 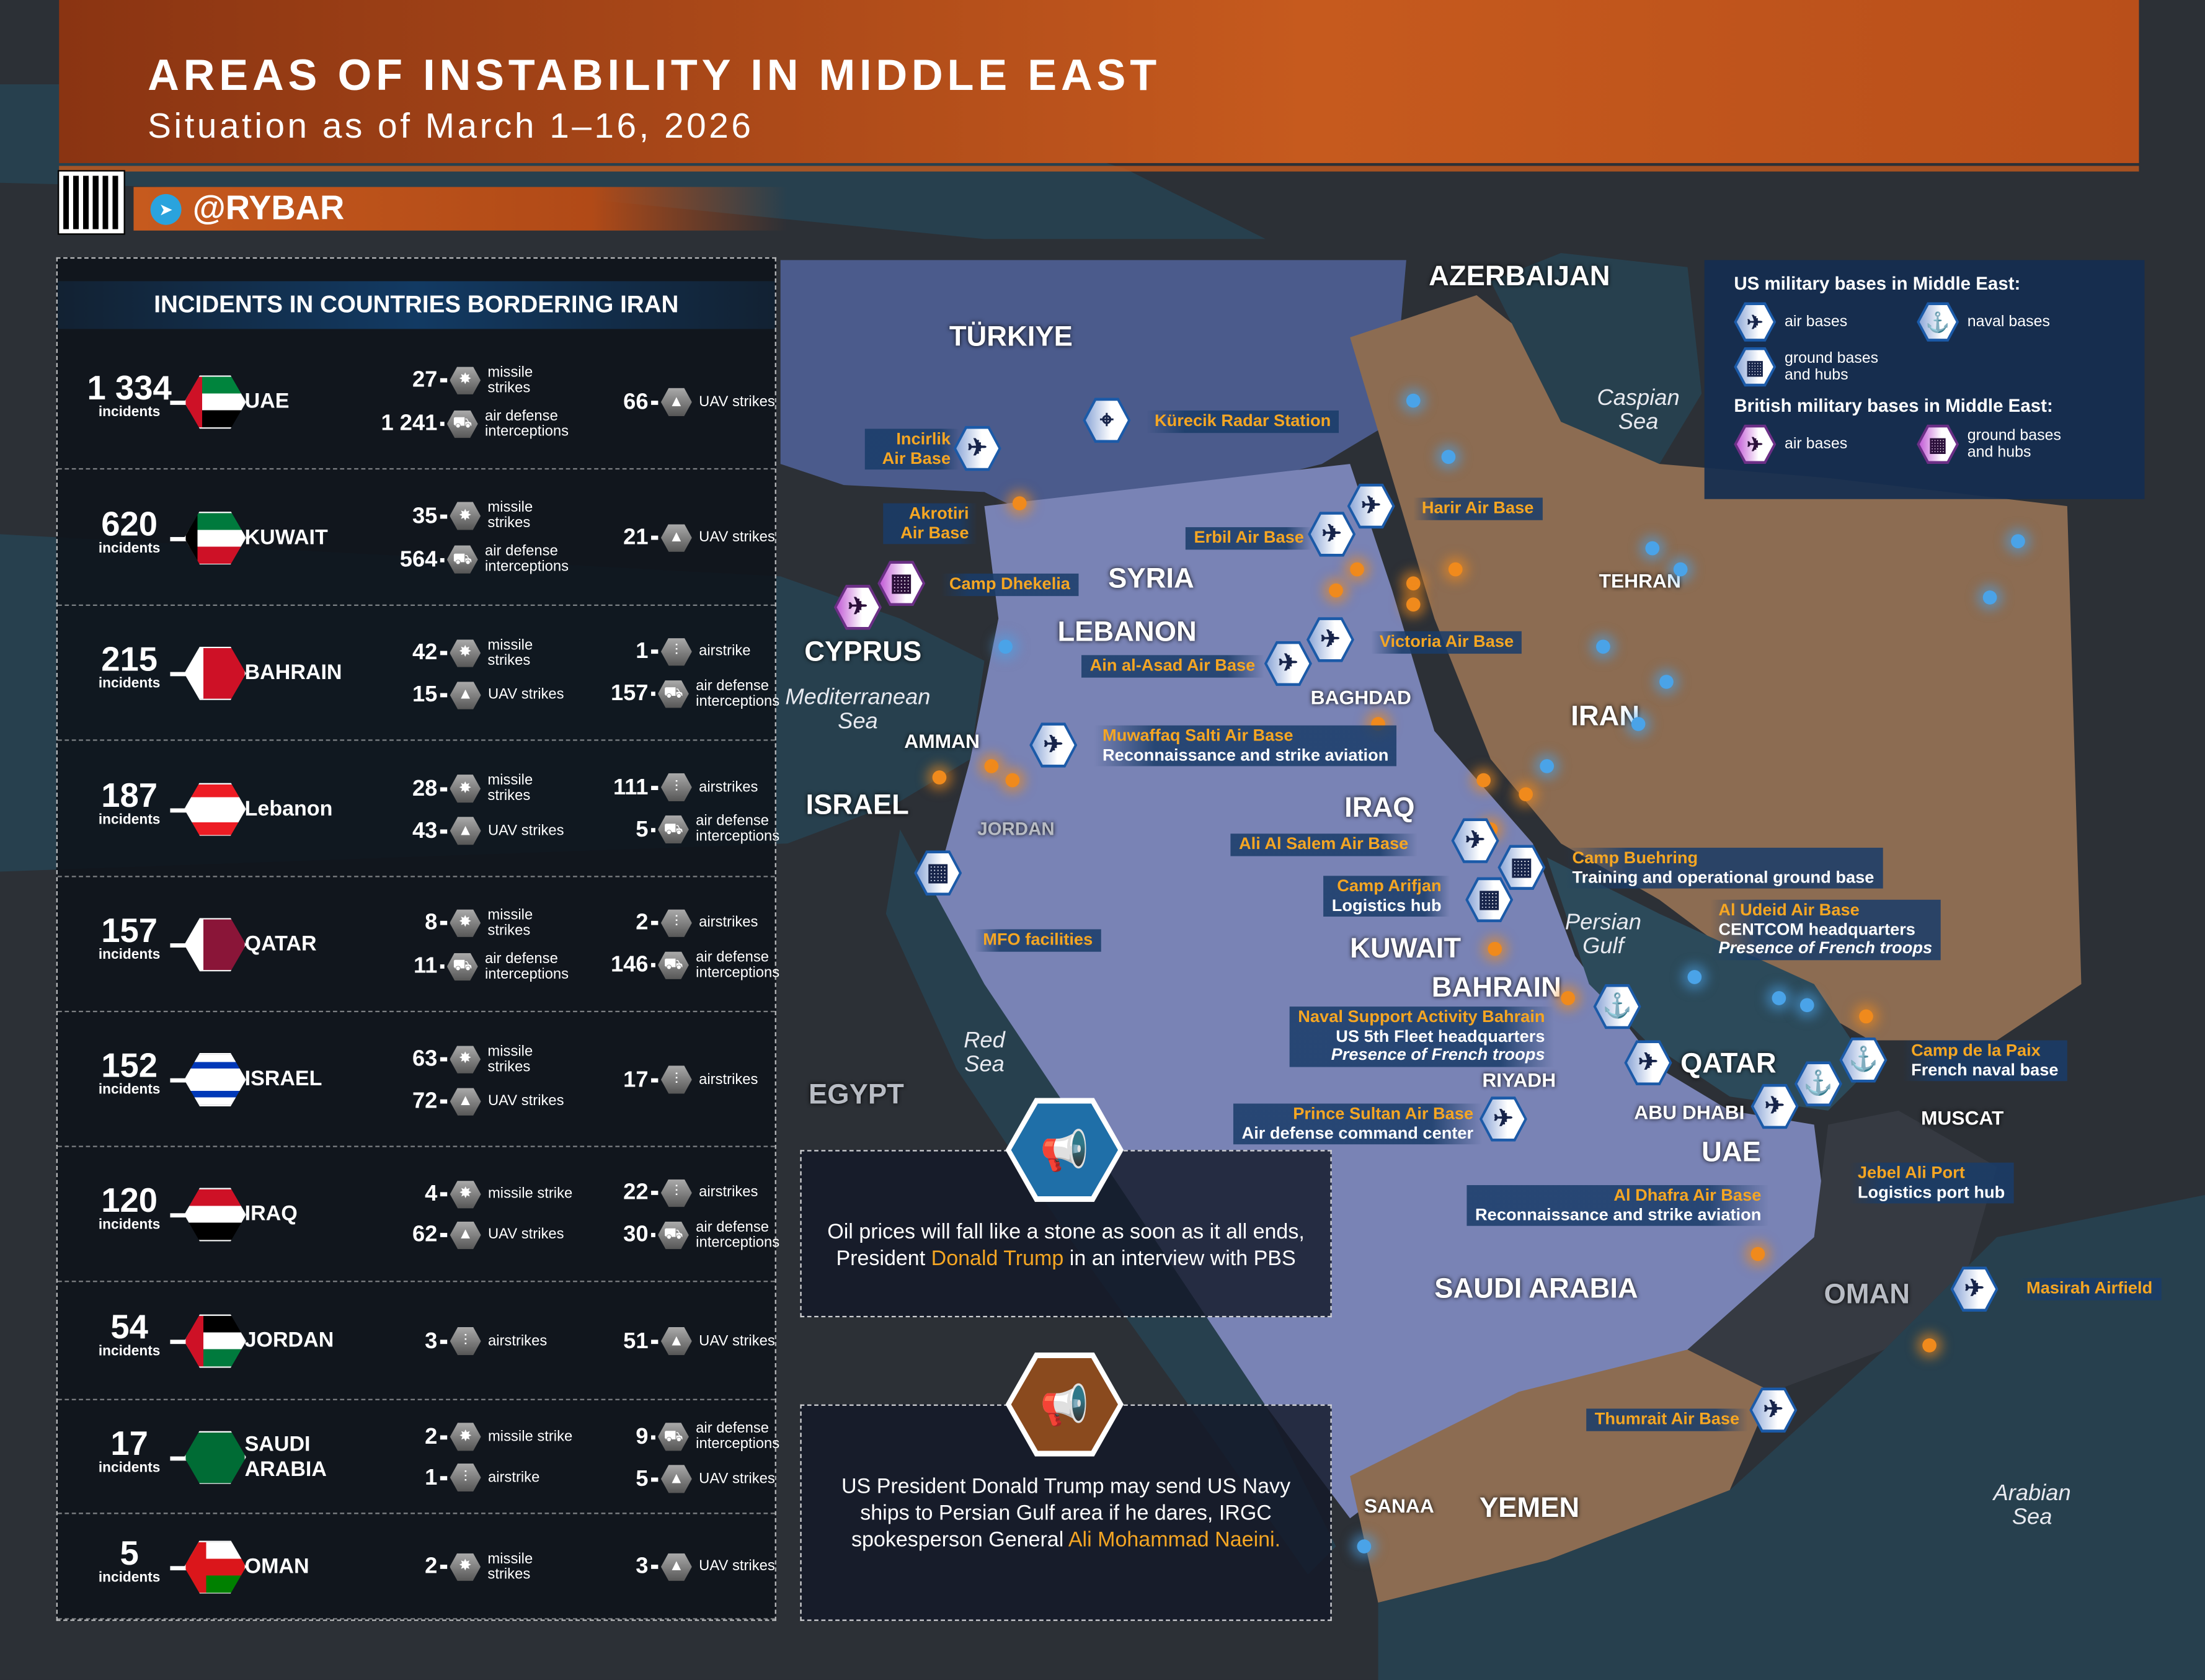 I want to click on stat-item: 72 ▲ UAV strikes, so click(x=476, y=1101).